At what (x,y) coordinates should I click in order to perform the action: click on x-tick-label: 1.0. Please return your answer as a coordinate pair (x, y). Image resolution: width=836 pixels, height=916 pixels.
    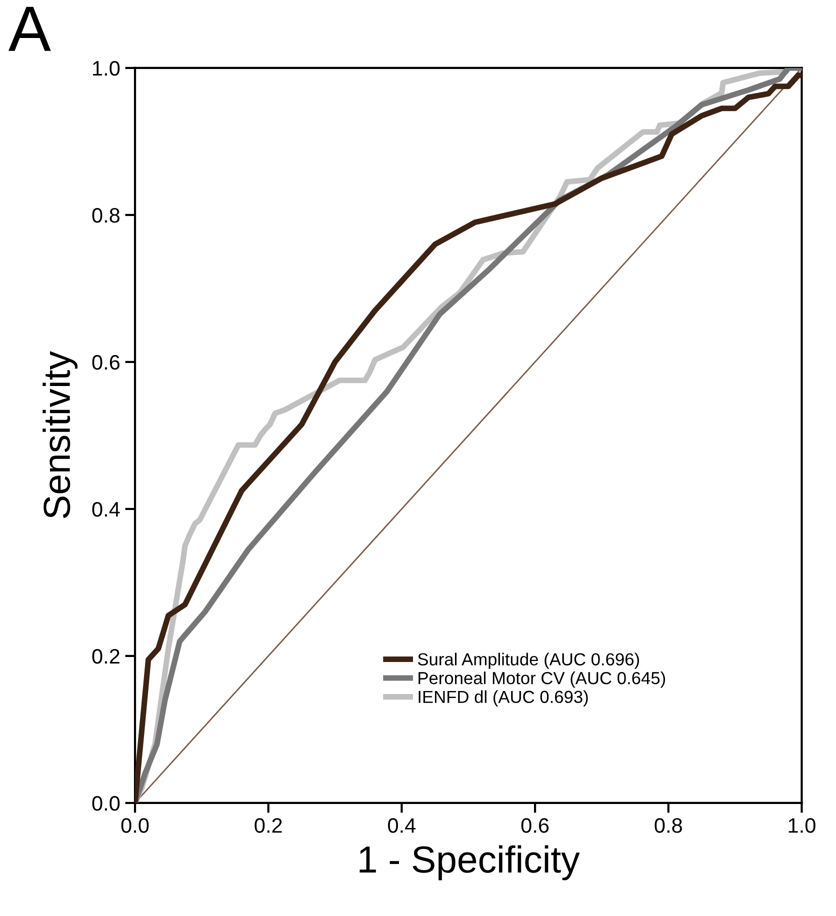
    Looking at the image, I should click on (802, 825).